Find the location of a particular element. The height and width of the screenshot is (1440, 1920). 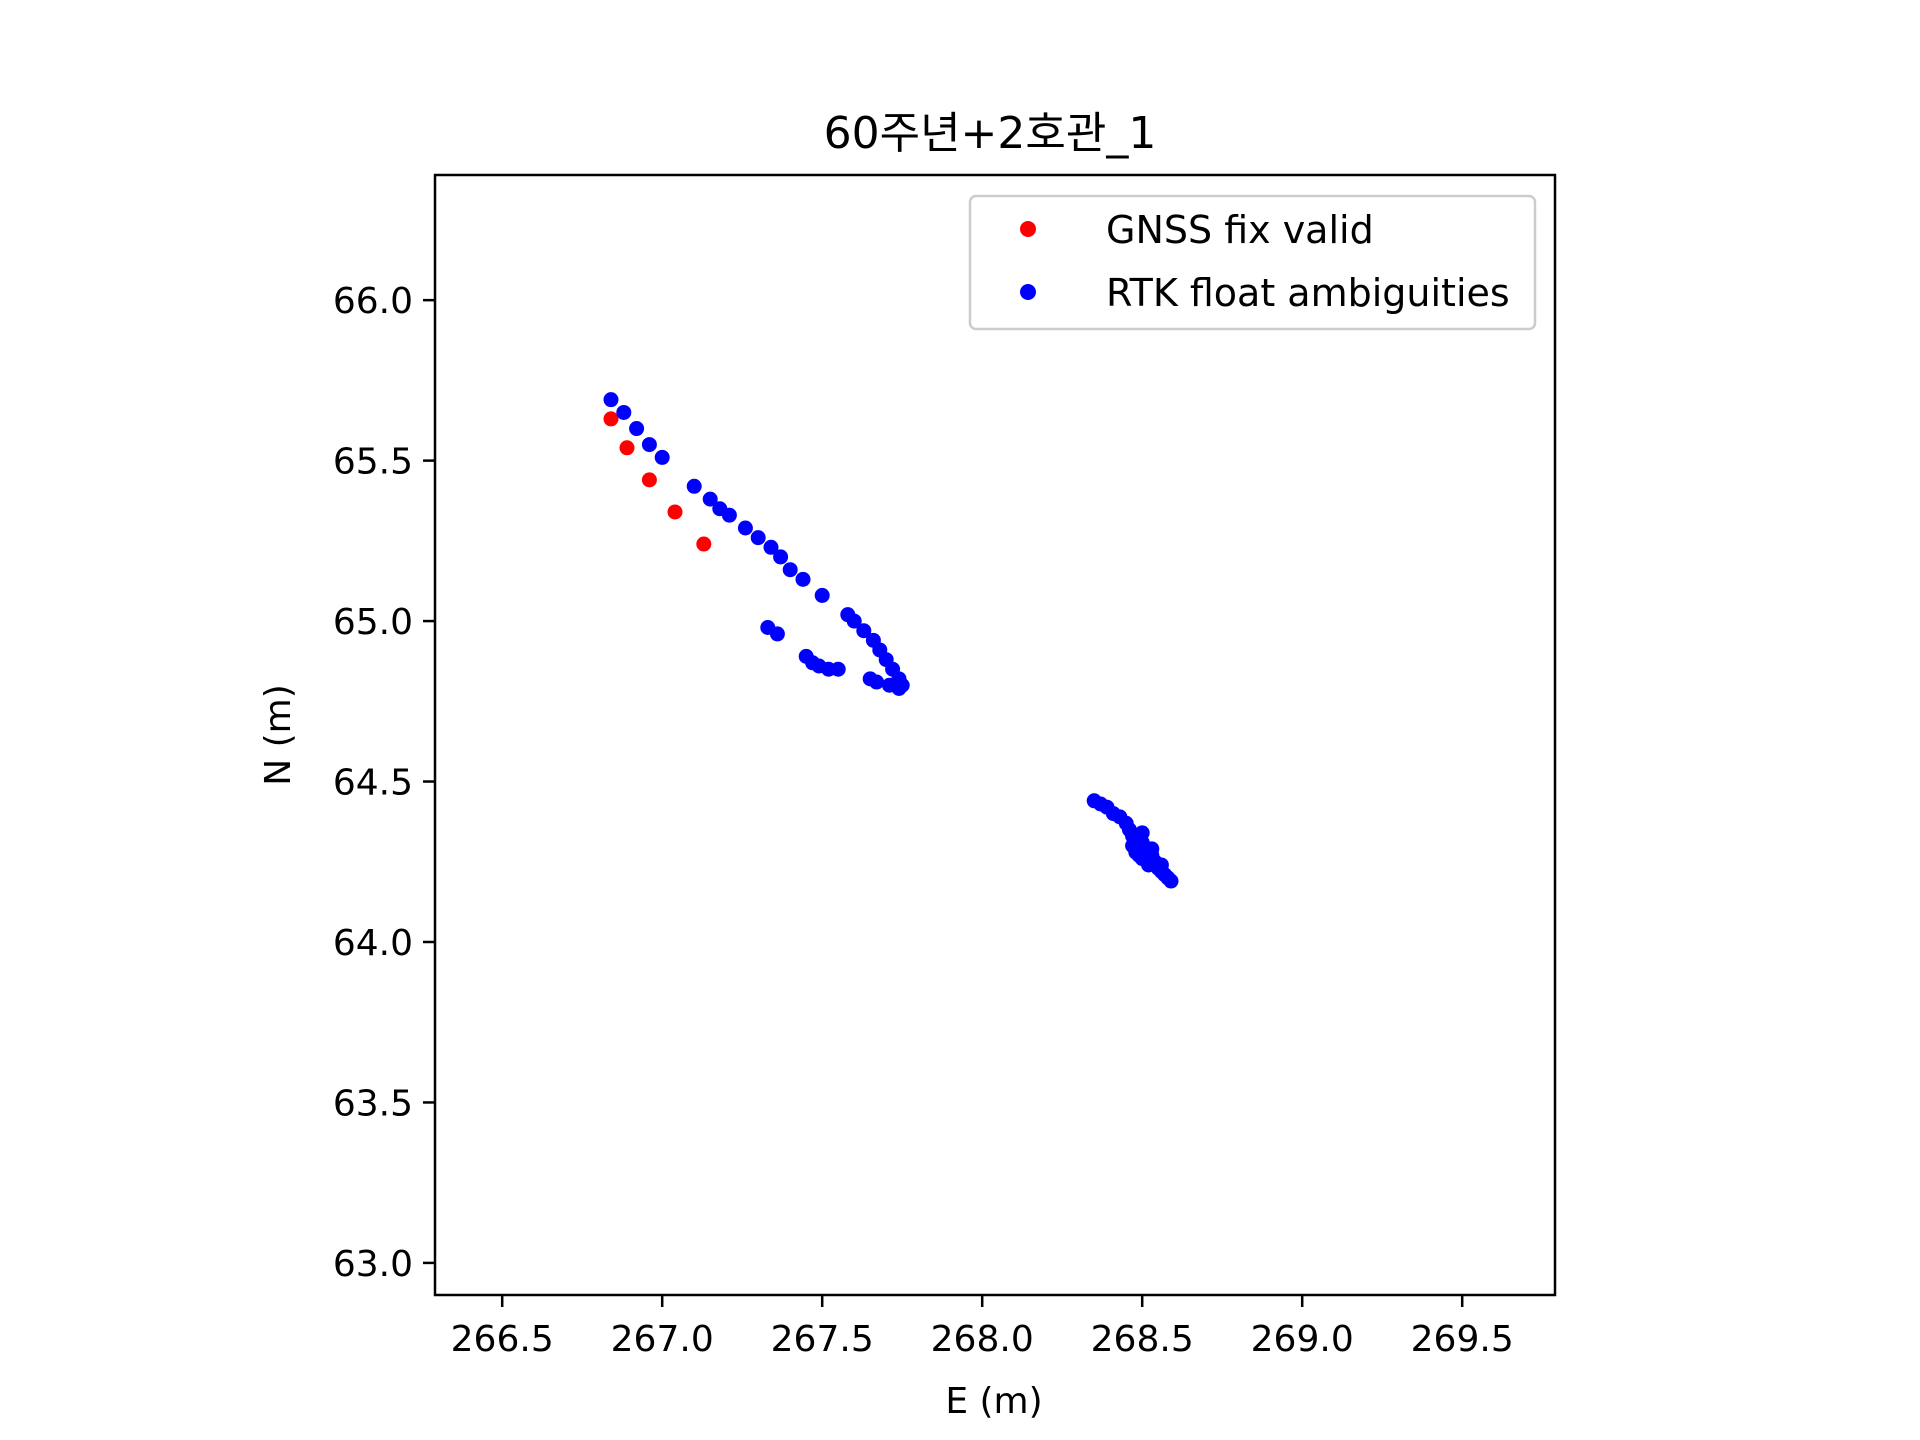

legend-label-rtk-float: RTK float ambiguities is located at coordinates (1308, 293).